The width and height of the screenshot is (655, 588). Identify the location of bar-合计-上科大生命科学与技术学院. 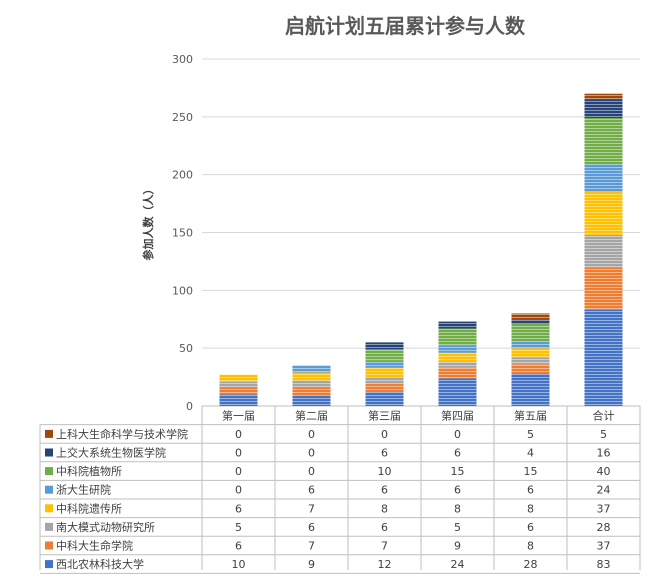
(603, 96).